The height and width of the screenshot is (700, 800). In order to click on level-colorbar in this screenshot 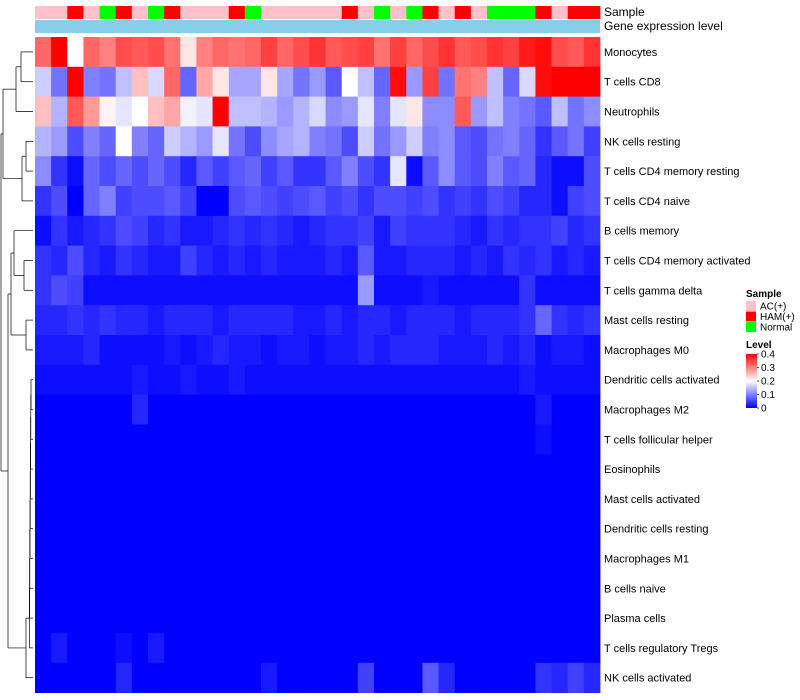, I will do `click(751, 381)`.